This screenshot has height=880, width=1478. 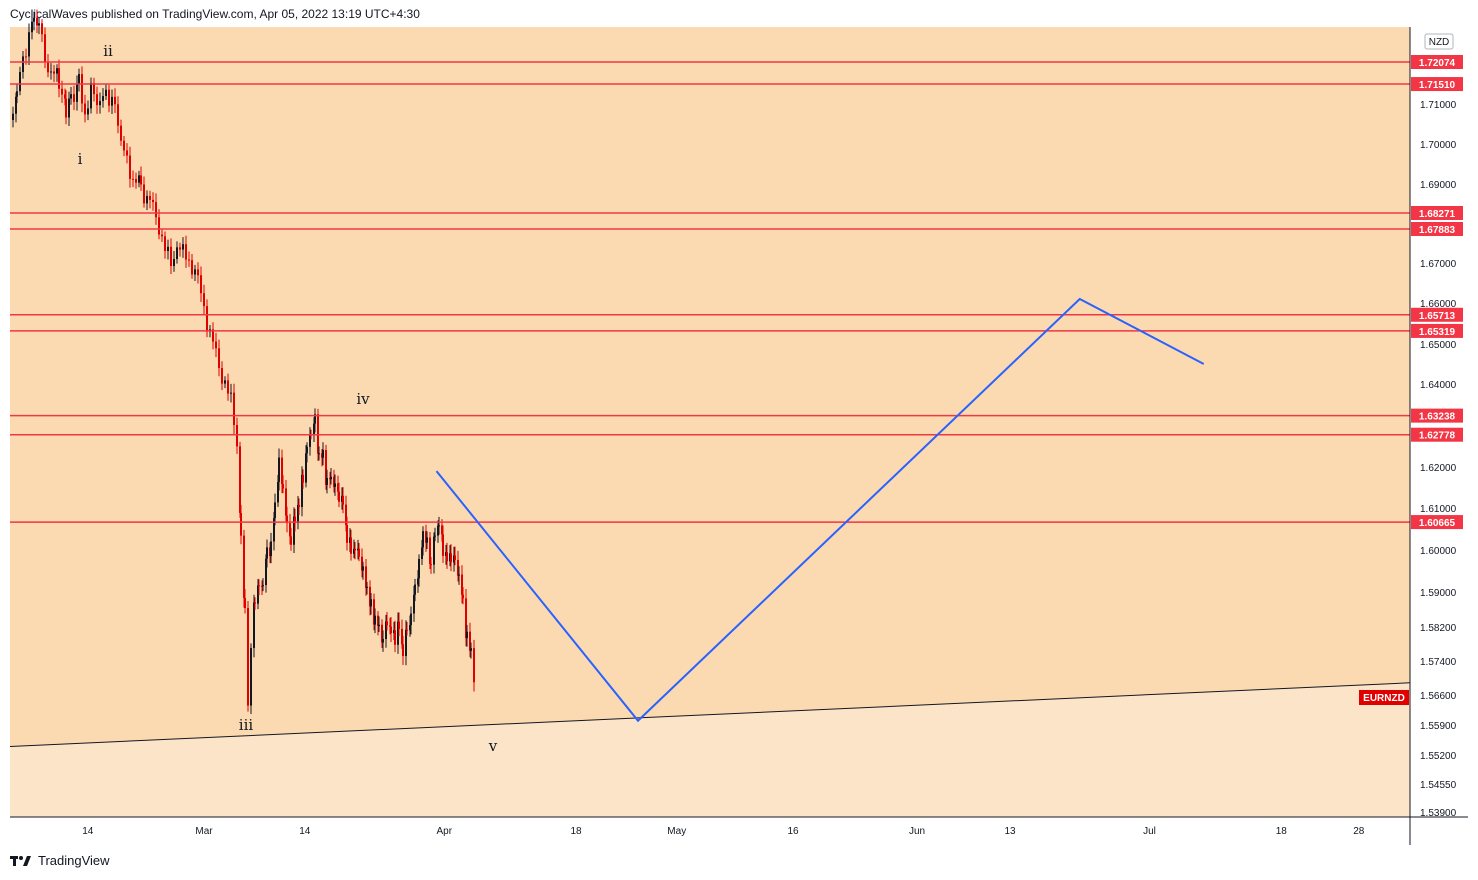 I want to click on time-tick: 13, so click(x=1010, y=831).